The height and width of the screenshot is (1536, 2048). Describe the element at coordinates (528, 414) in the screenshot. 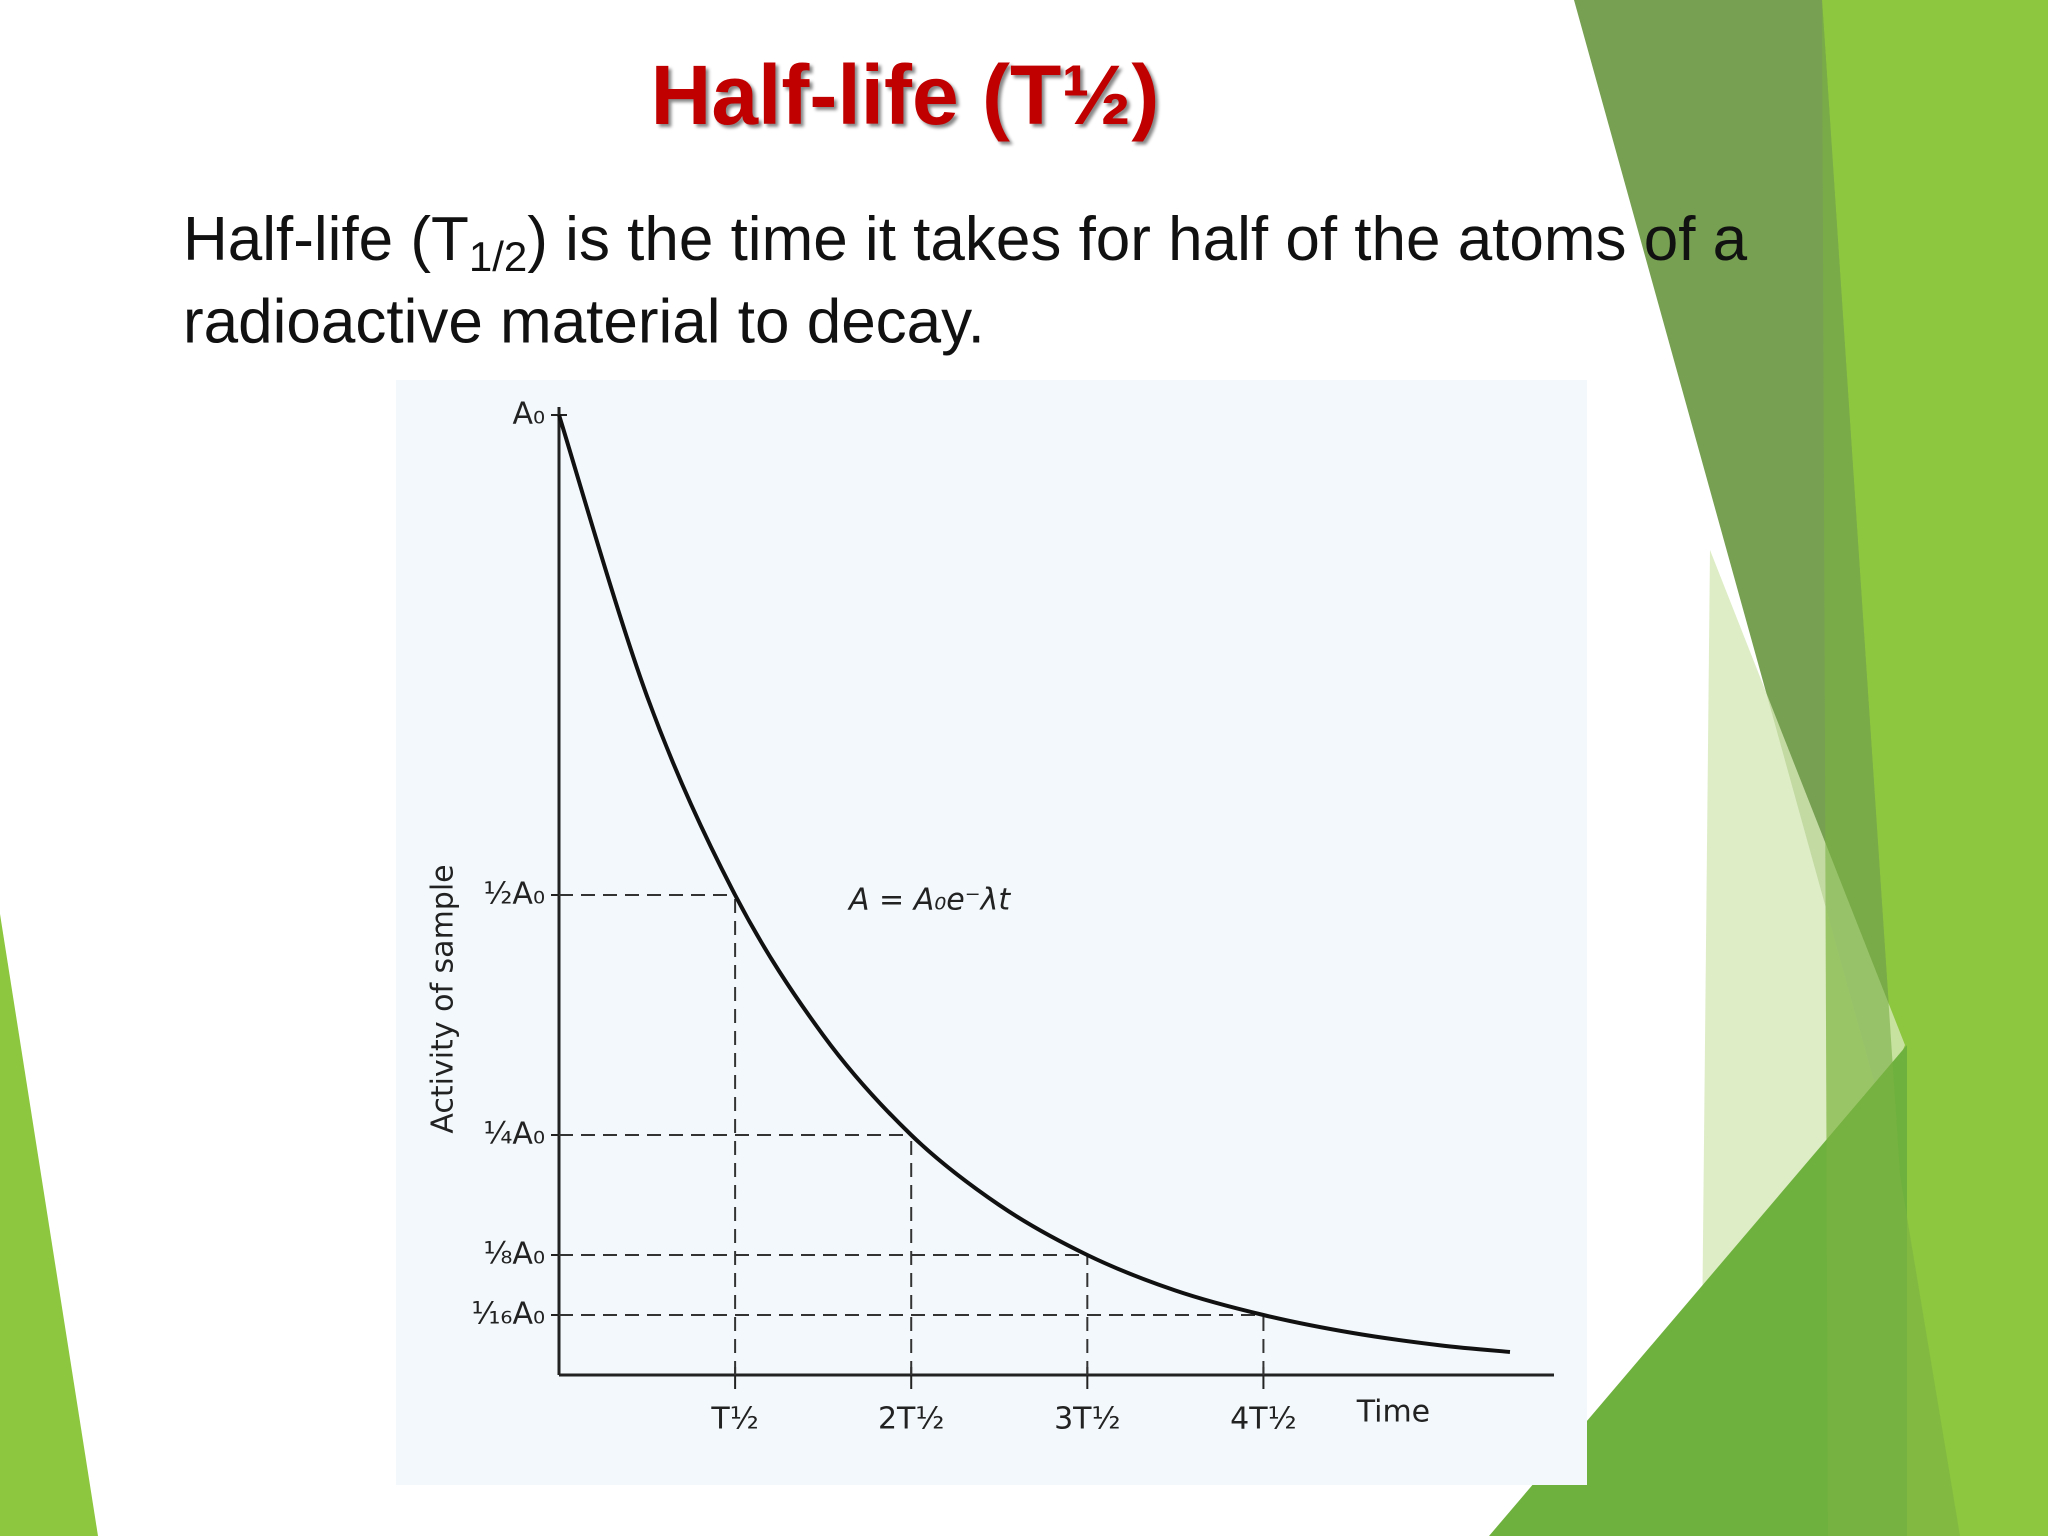

I see `y-tick-label: A₀` at that location.